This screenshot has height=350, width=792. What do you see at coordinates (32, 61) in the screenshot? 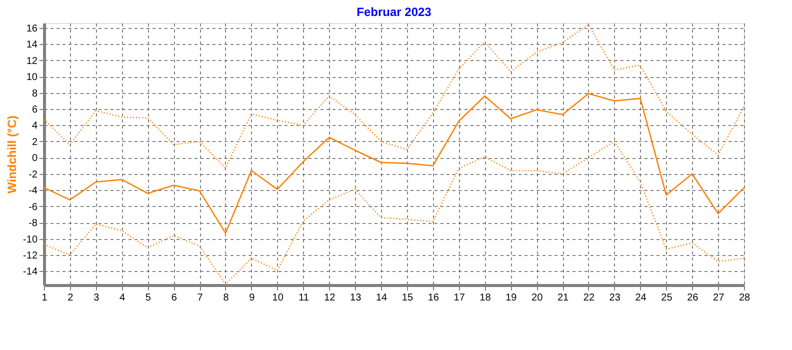
I see `y-tick-label: 12` at bounding box center [32, 61].